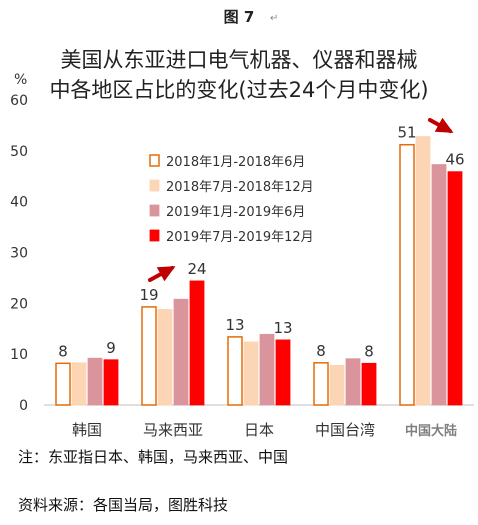 The height and width of the screenshot is (525, 478). Describe the element at coordinates (259, 430) in the screenshot. I see `category-label: 日本` at that location.